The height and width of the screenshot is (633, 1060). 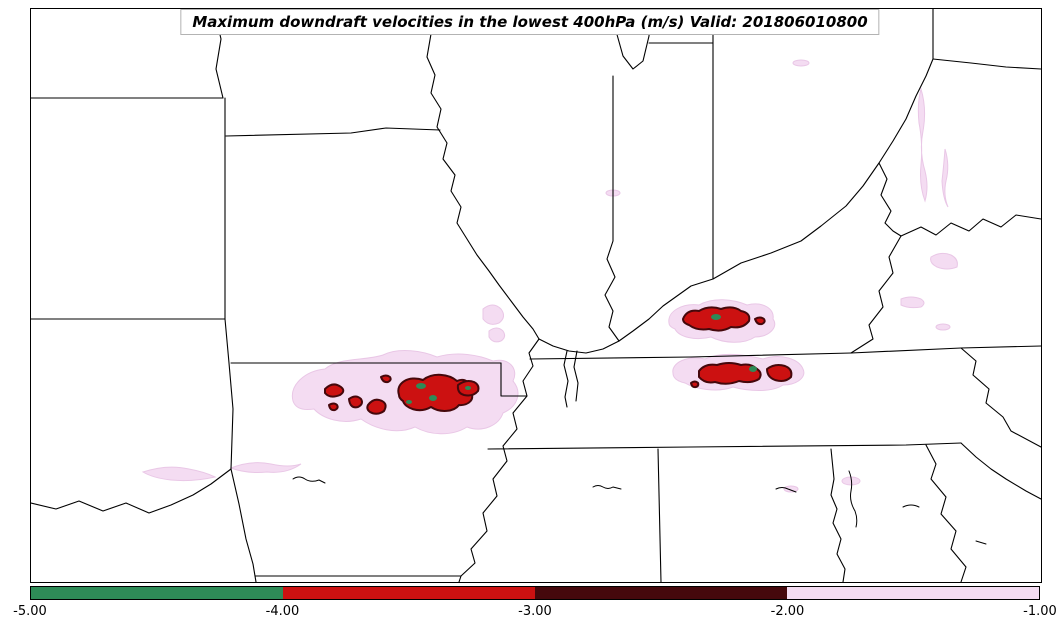 What do you see at coordinates (986, 64) in the screenshot?
I see `state-border-northeast-horizontal` at bounding box center [986, 64].